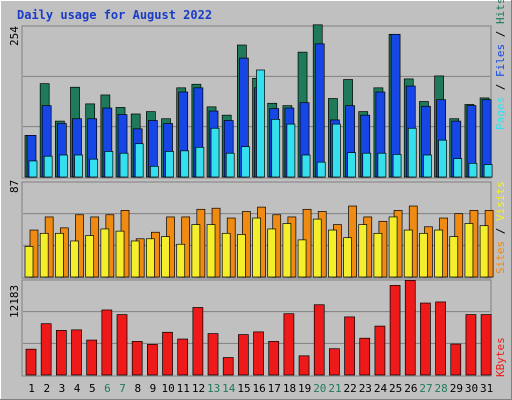  I want to click on x-tick-label: 10, so click(167, 388).